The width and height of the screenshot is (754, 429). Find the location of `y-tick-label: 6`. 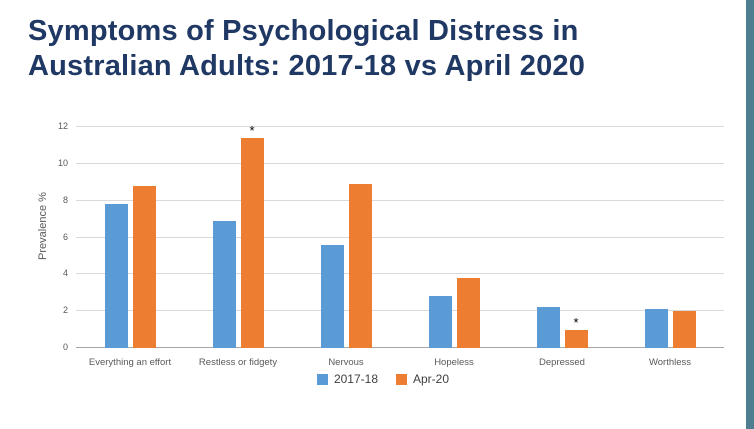

y-tick-label: 6 is located at coordinates (65, 236).